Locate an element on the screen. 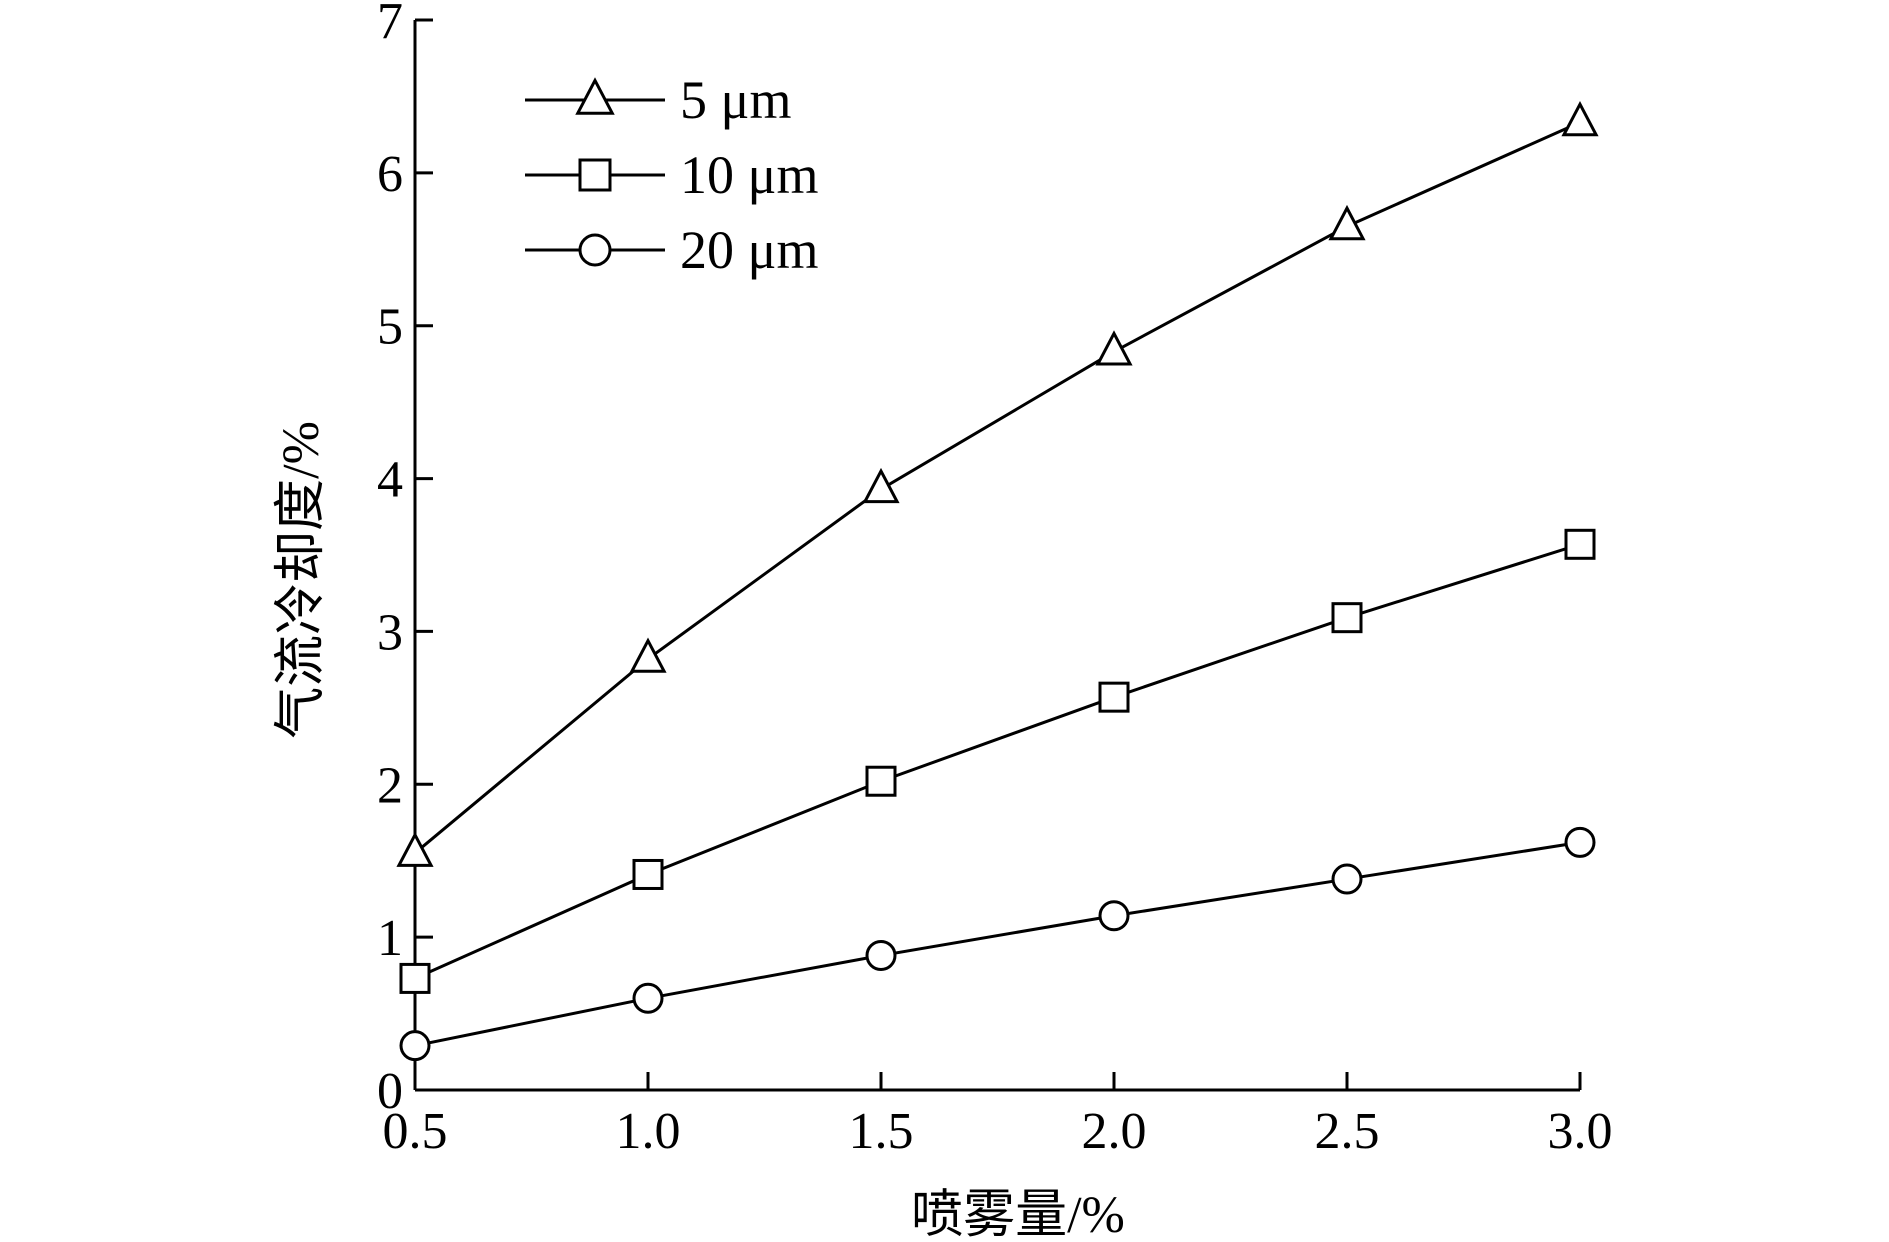  x-tick-label: 3.0 is located at coordinates (1580, 1131).